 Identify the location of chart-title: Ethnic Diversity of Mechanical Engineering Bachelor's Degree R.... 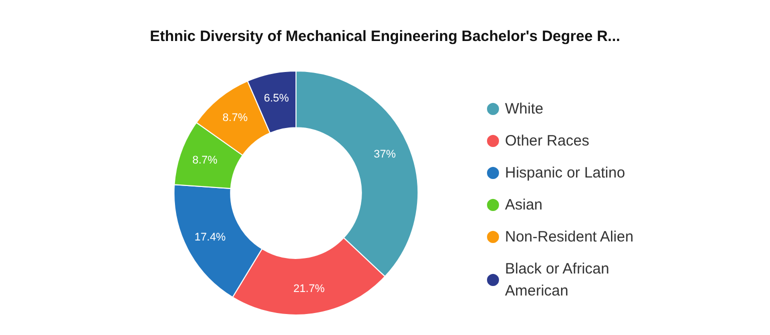
(385, 36).